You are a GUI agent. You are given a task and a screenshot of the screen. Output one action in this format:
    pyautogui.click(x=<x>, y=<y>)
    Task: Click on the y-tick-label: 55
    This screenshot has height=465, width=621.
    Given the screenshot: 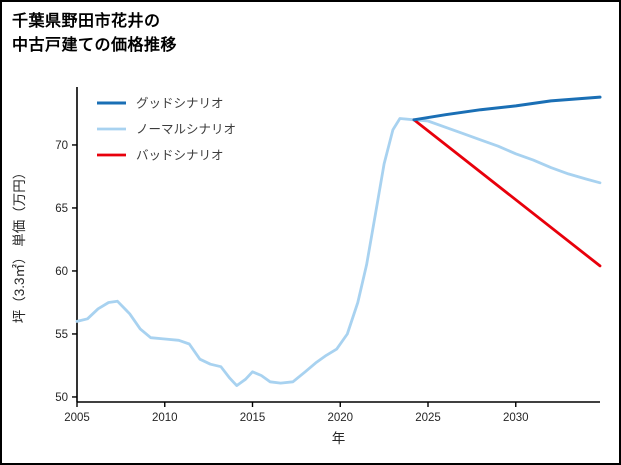 What is the action you would take?
    pyautogui.click(x=61, y=335)
    